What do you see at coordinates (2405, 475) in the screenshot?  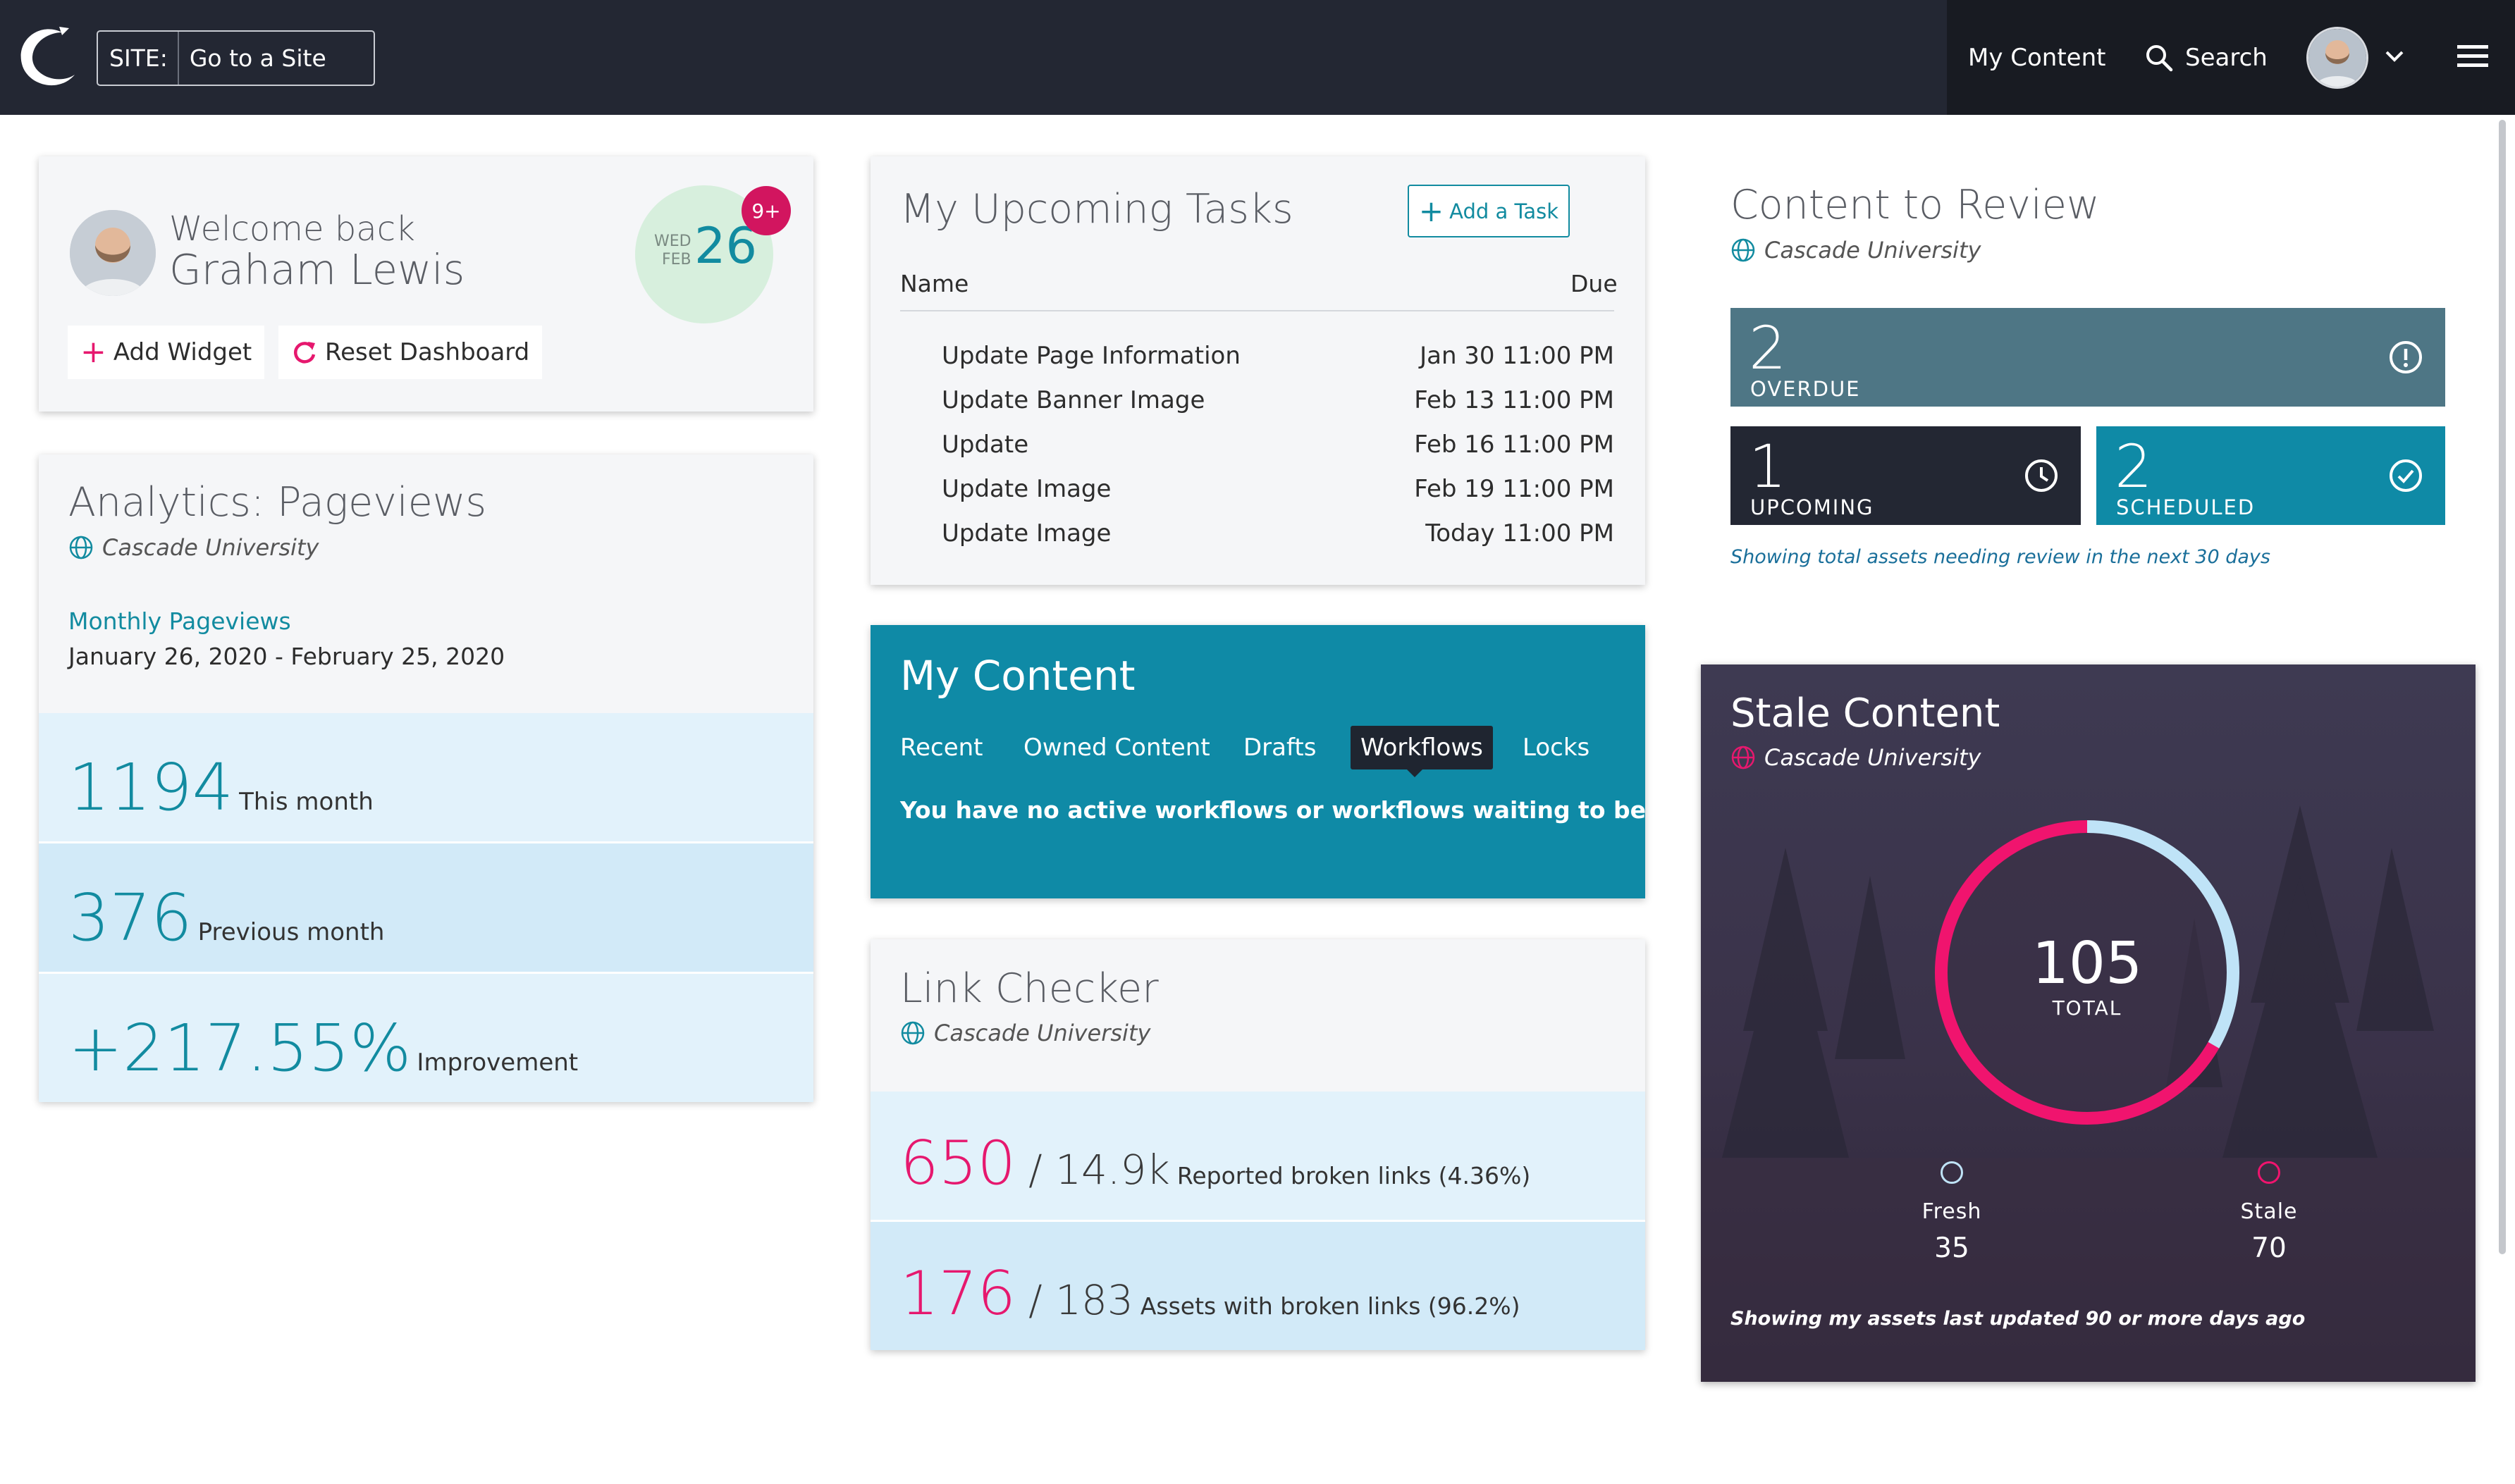 I see `check-circle-icon` at bounding box center [2405, 475].